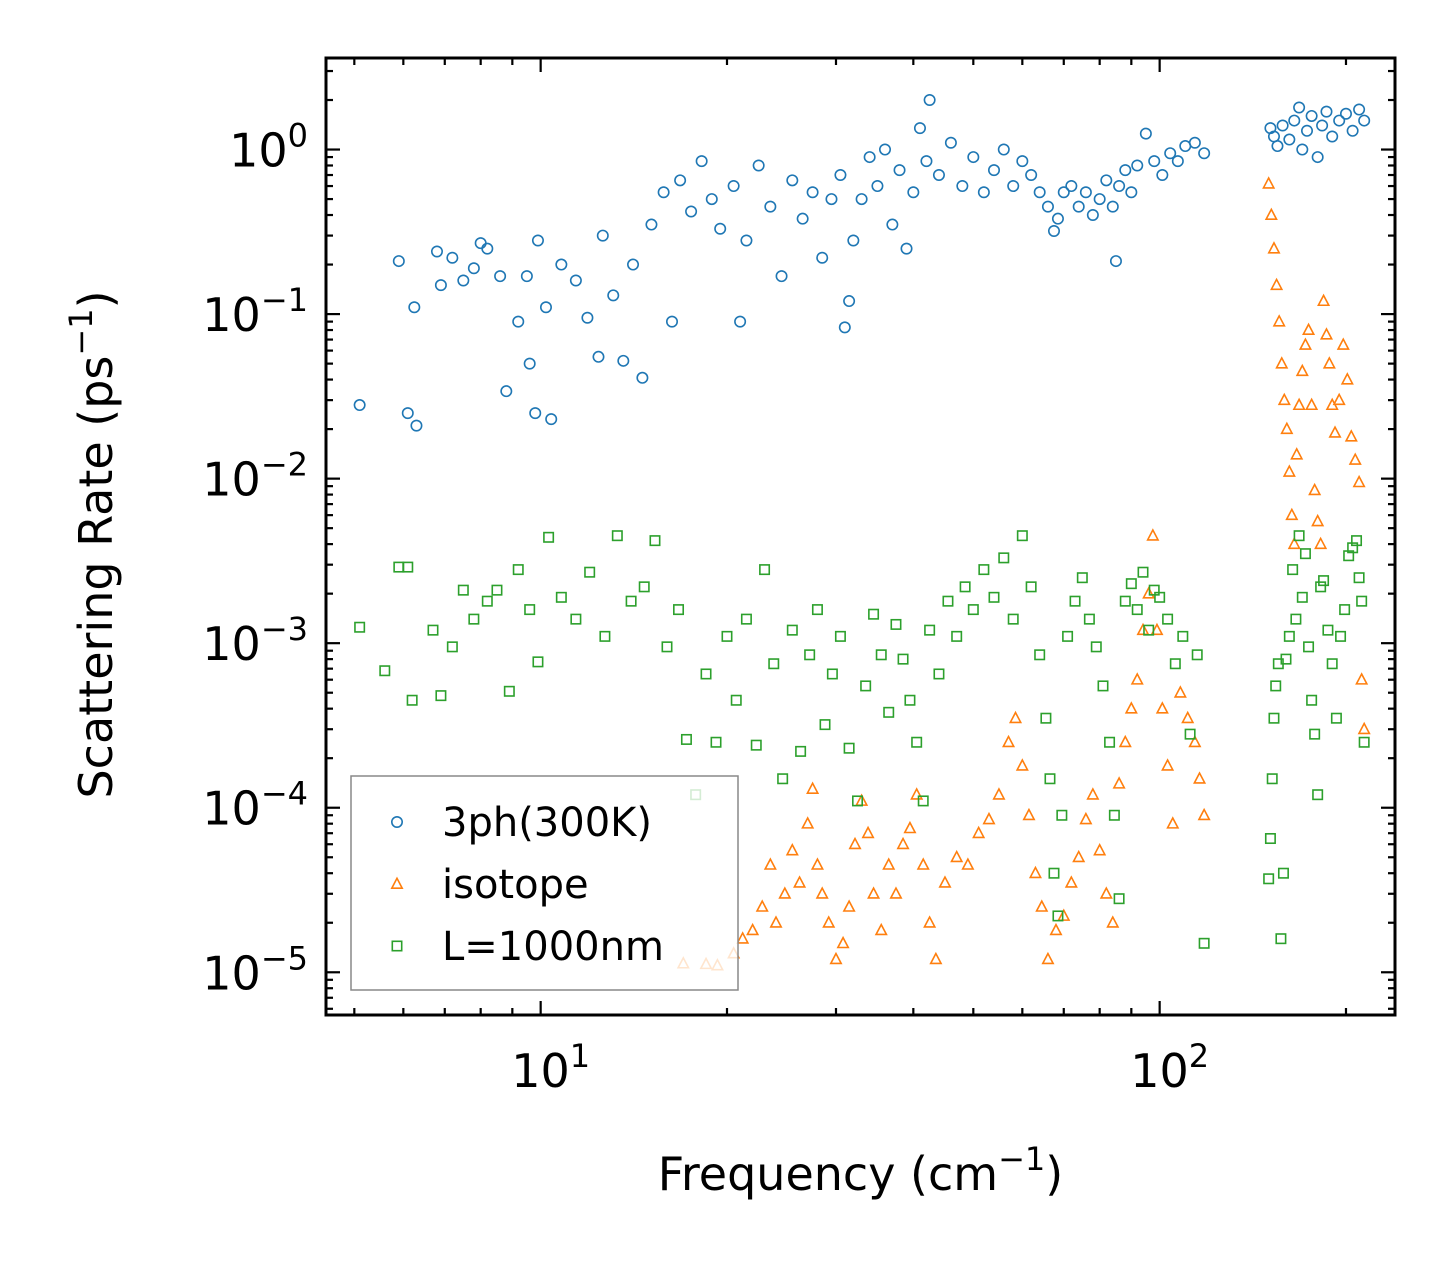 This screenshot has width=1455, height=1265. Describe the element at coordinates (397, 946) in the screenshot. I see `legend-marker` at that location.